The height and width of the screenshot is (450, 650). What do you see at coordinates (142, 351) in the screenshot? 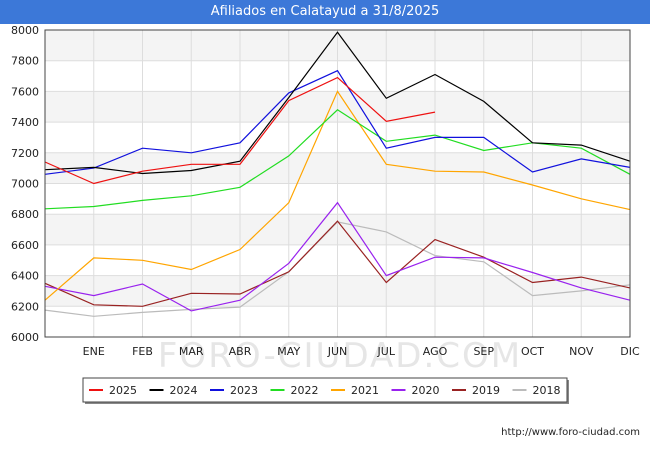
I see `x-tick-label: FEB` at bounding box center [142, 351].